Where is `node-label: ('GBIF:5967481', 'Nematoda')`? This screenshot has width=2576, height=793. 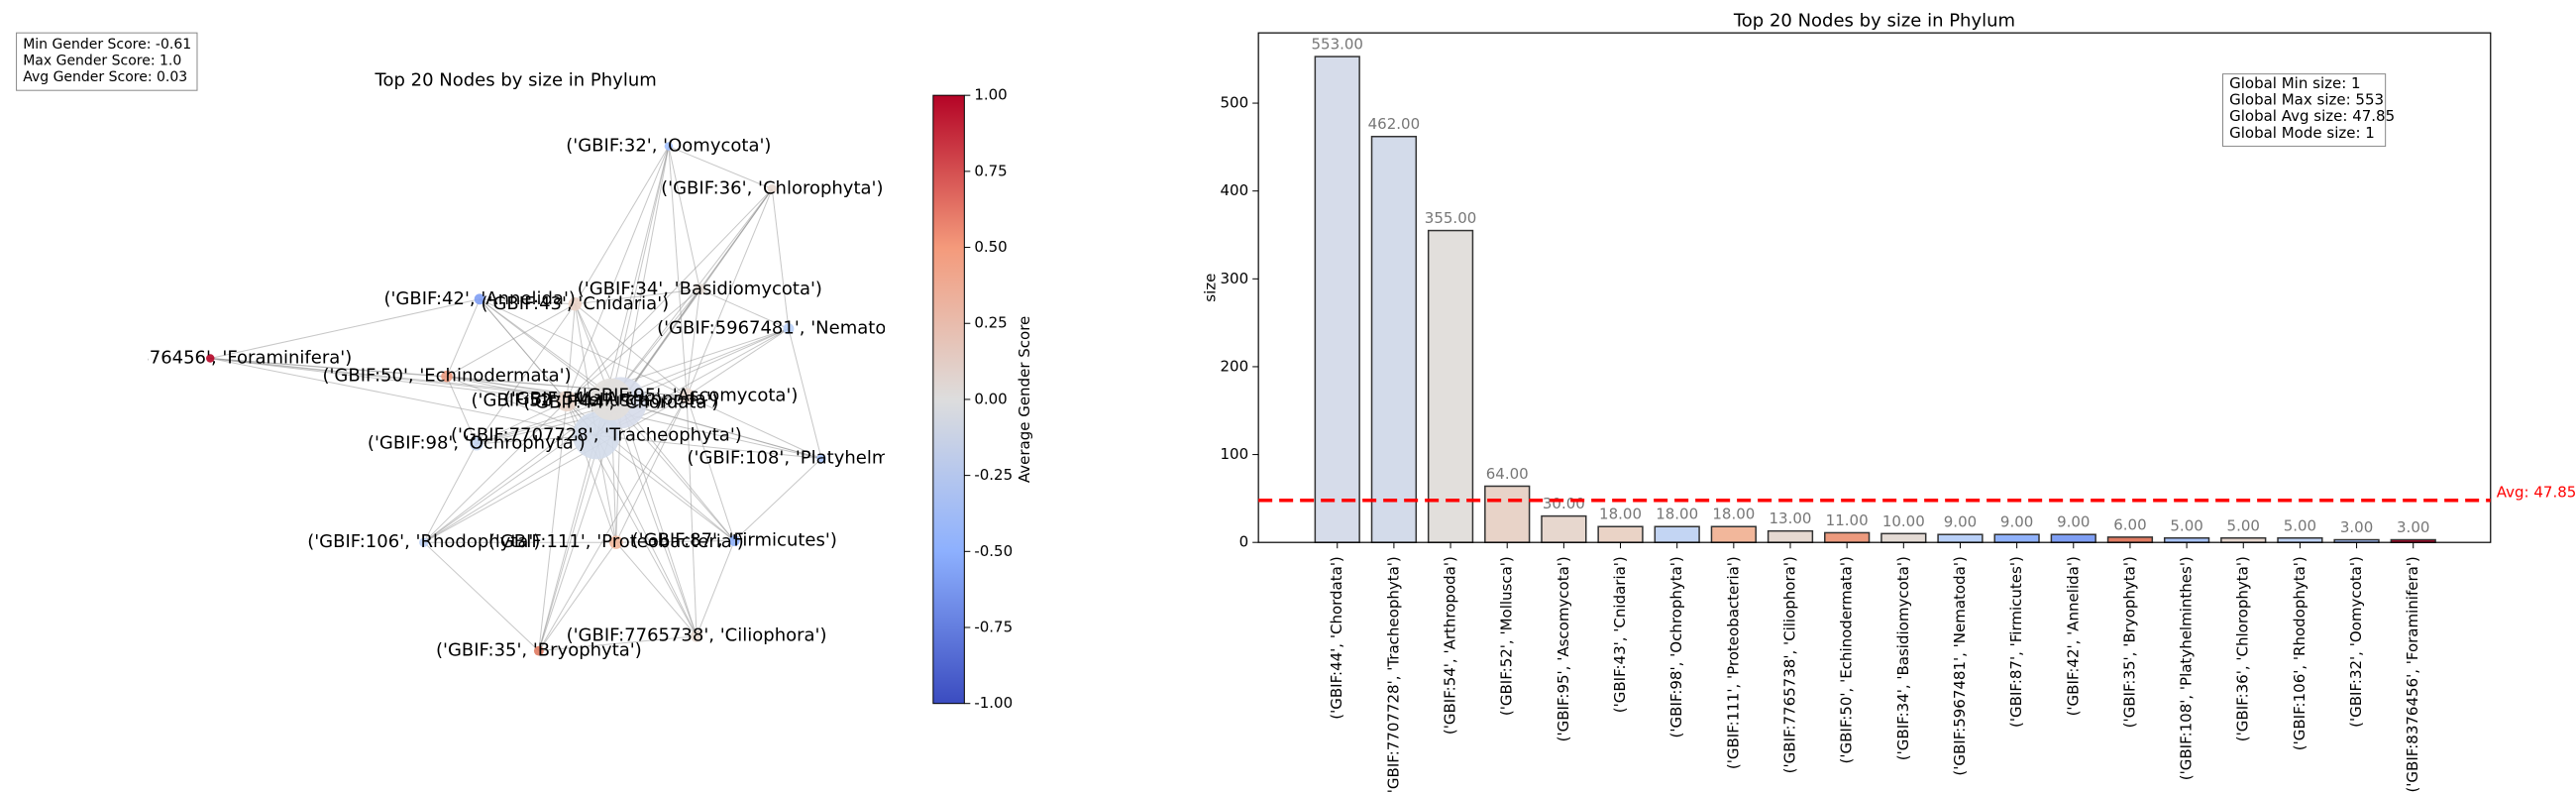
node-label: ('GBIF:5967481', 'Nematoda') is located at coordinates (788, 328).